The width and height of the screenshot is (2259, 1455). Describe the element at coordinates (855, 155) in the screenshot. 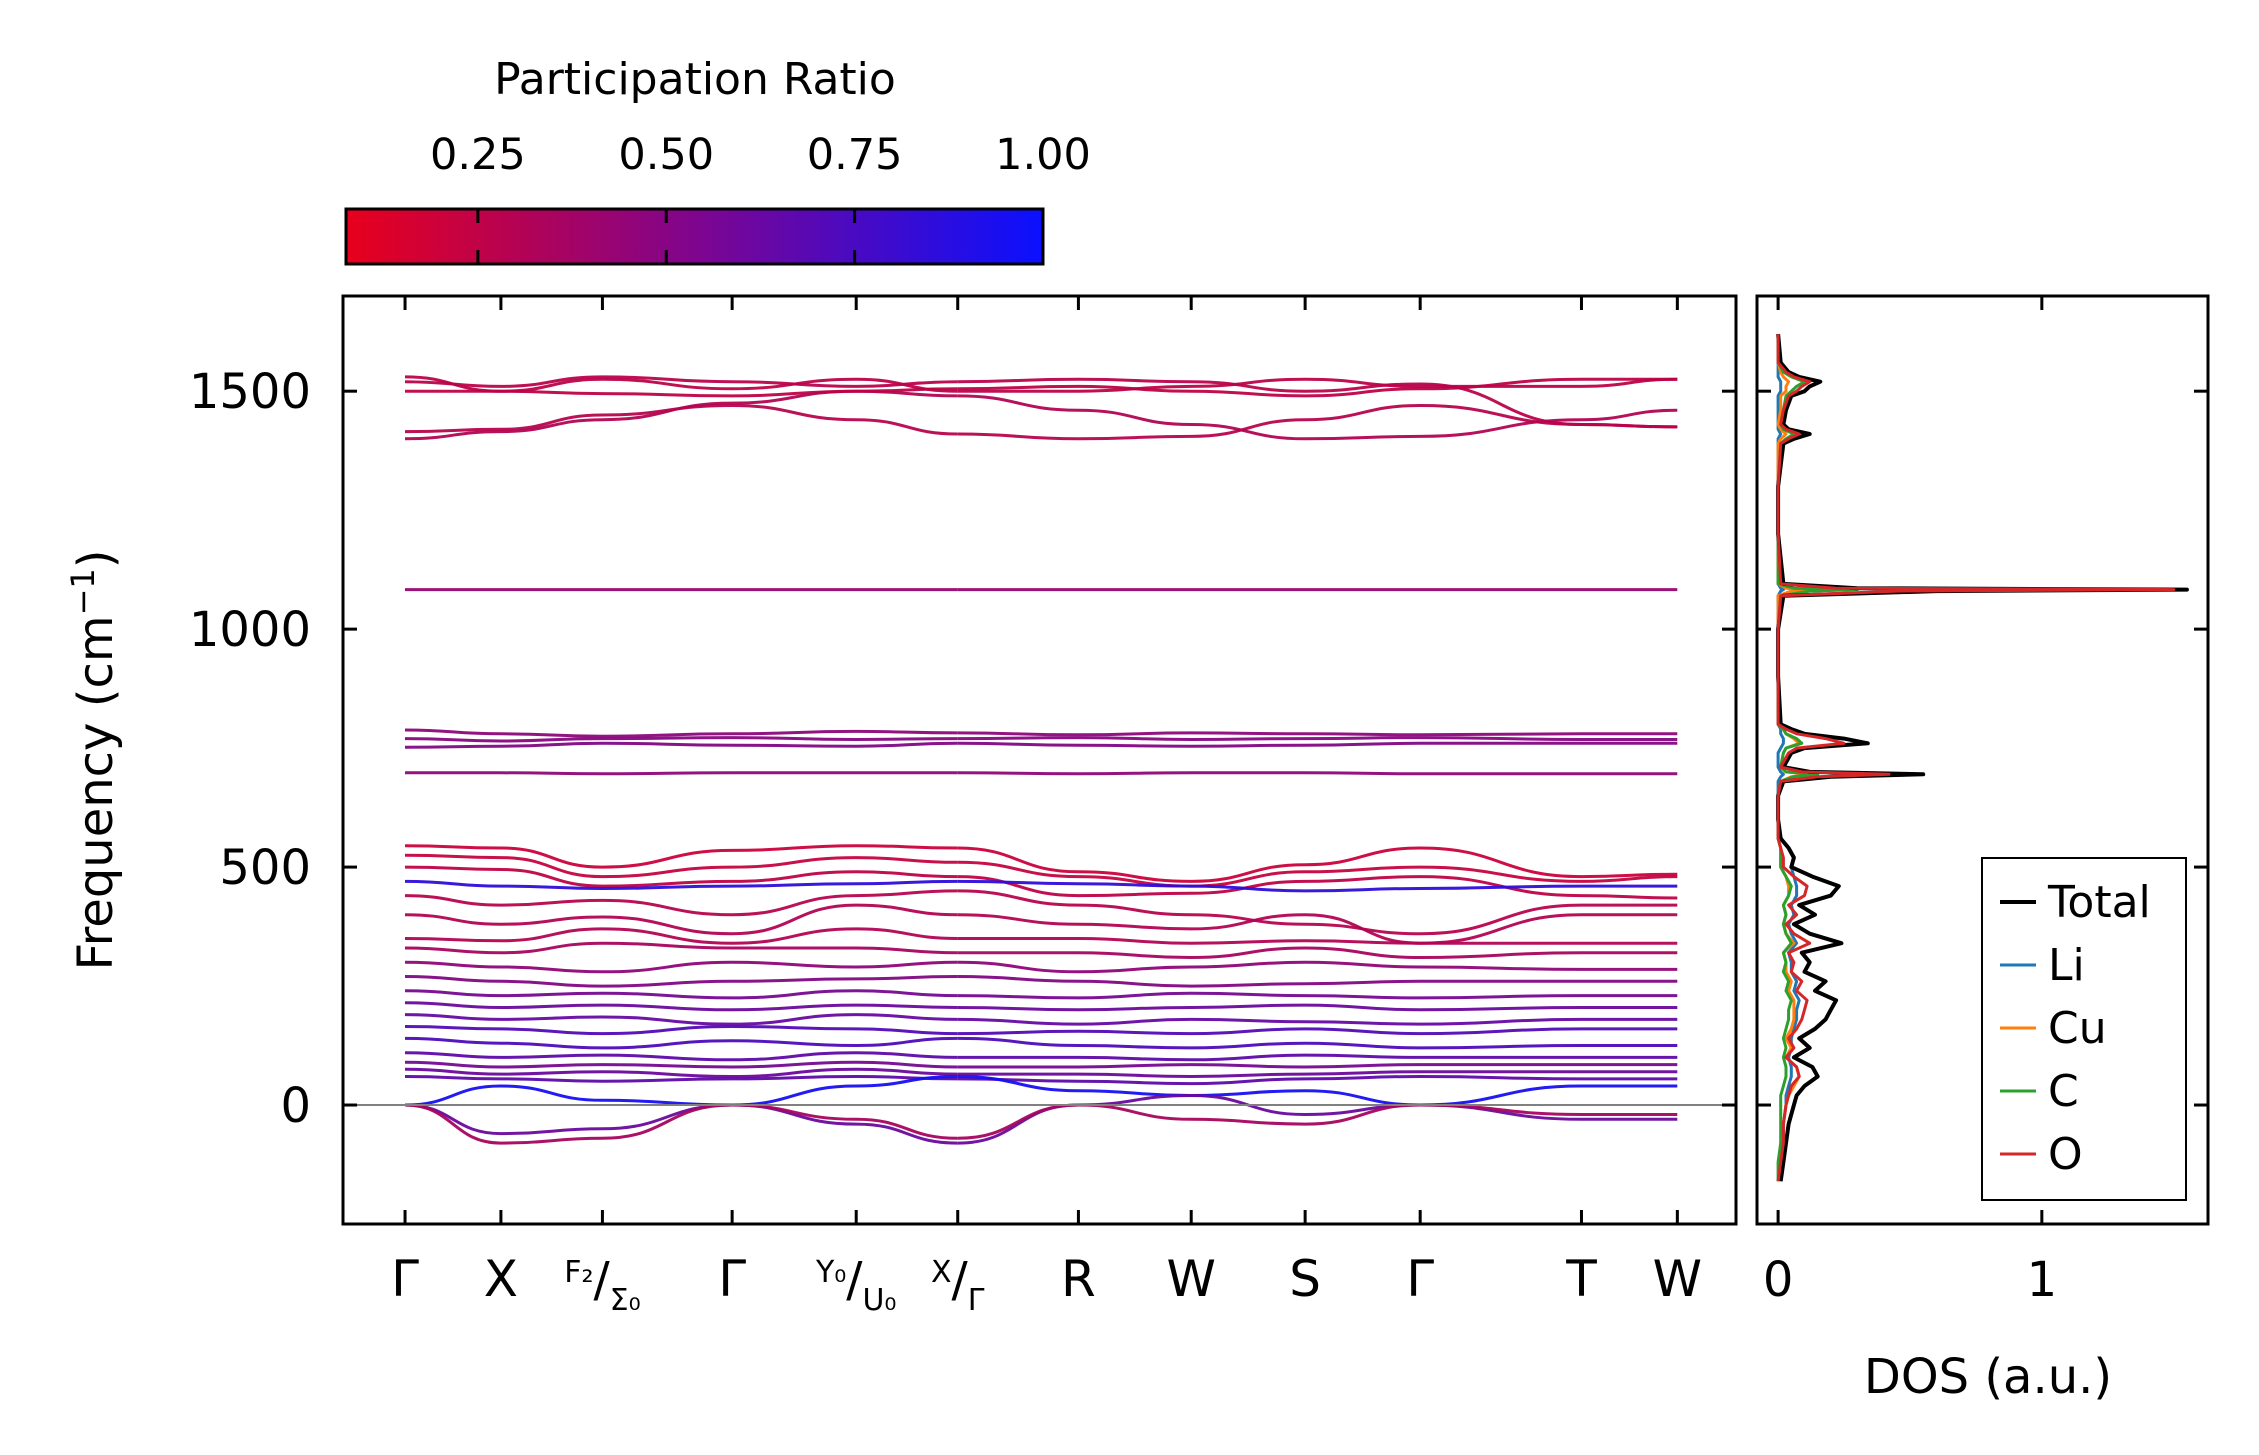

I see `colorbar-tick-label: 0.75` at that location.